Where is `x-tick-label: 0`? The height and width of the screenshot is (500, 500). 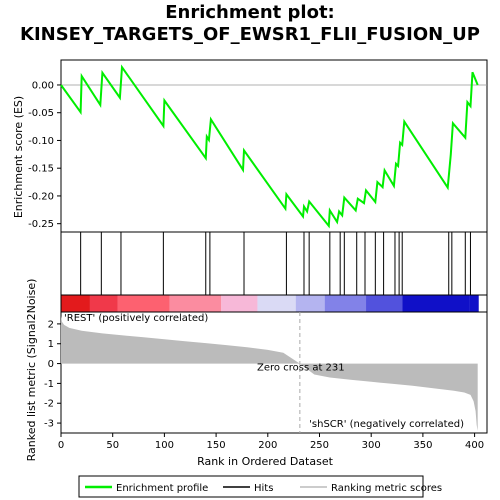
x-tick-label: 0 is located at coordinates (61, 445).